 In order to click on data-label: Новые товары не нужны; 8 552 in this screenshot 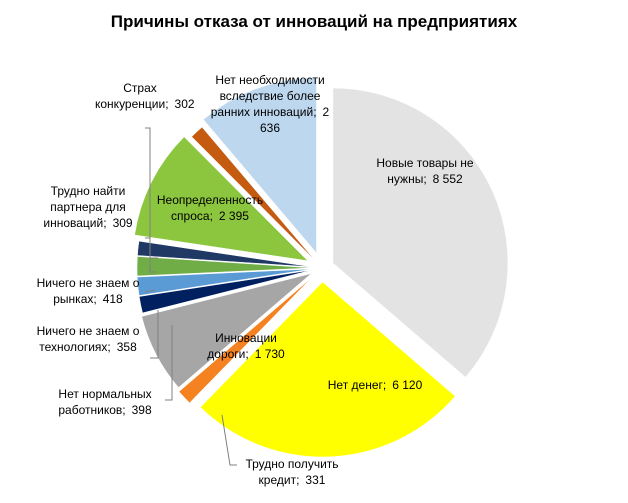, I will do `click(425, 171)`.